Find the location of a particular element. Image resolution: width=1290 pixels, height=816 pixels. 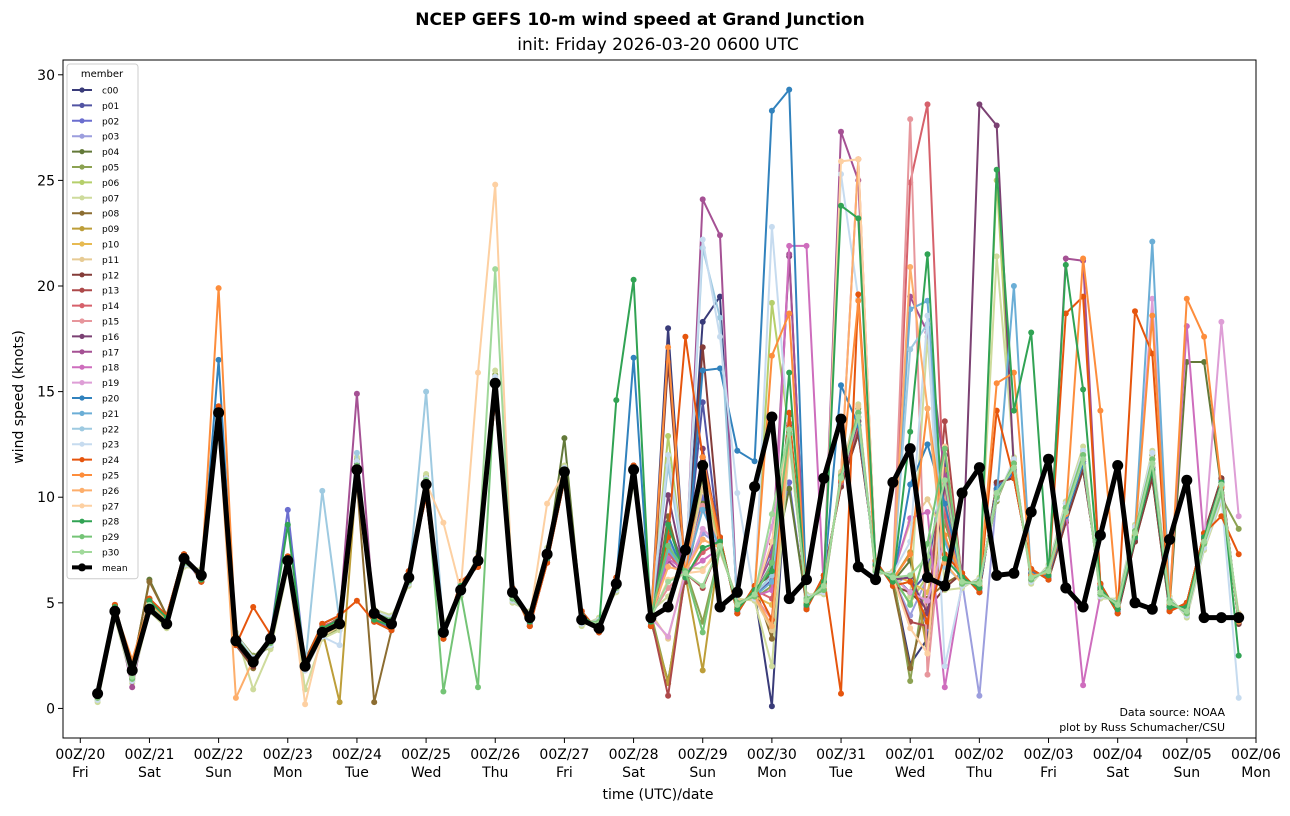

x-tick-date-label: 00Z/28 is located at coordinates (634, 755).